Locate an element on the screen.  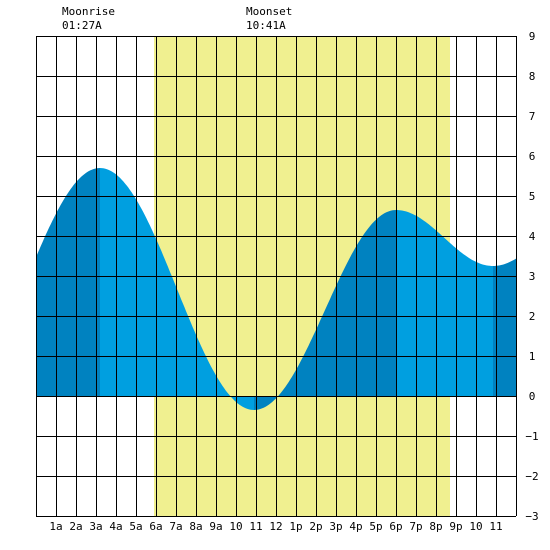
x-tick-label: 12 is located at coordinates (275, 526).